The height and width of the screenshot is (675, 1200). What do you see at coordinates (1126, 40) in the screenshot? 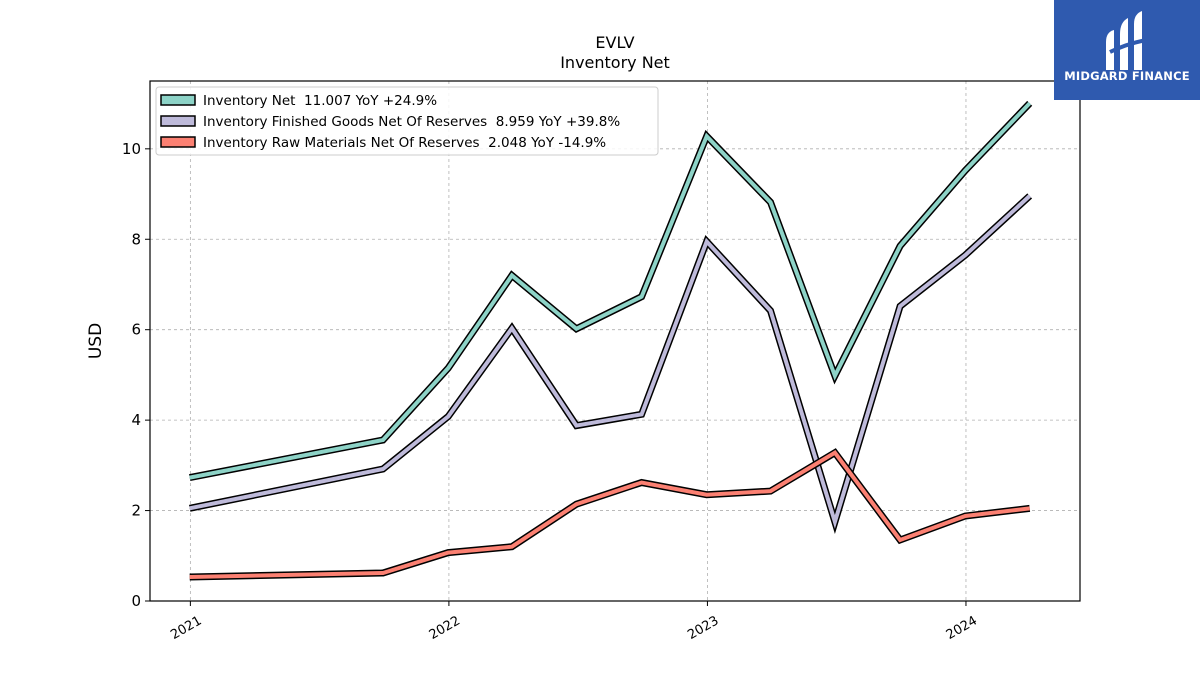
I see `brand-mark-icon` at bounding box center [1126, 40].